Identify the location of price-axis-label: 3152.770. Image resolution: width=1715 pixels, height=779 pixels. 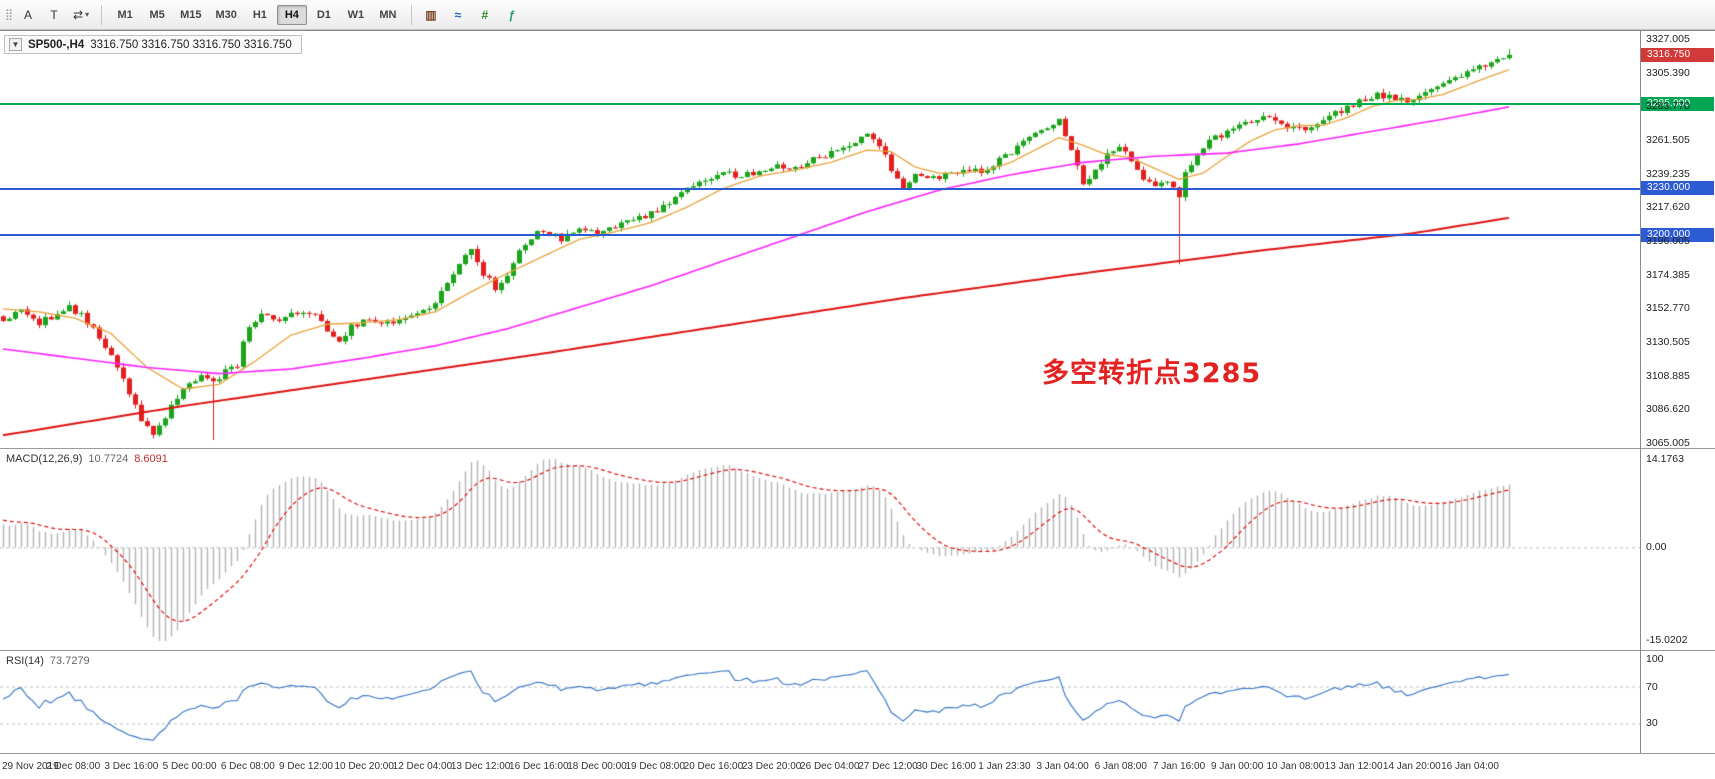
(1668, 308).